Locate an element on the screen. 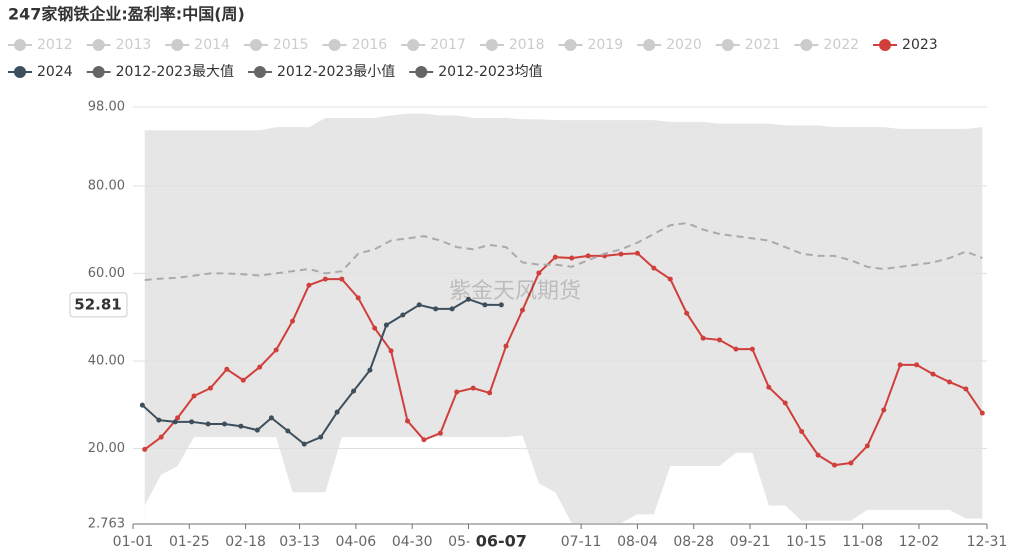 The width and height of the screenshot is (1019, 554). y-tick-label: 80.00 is located at coordinates (106, 185).